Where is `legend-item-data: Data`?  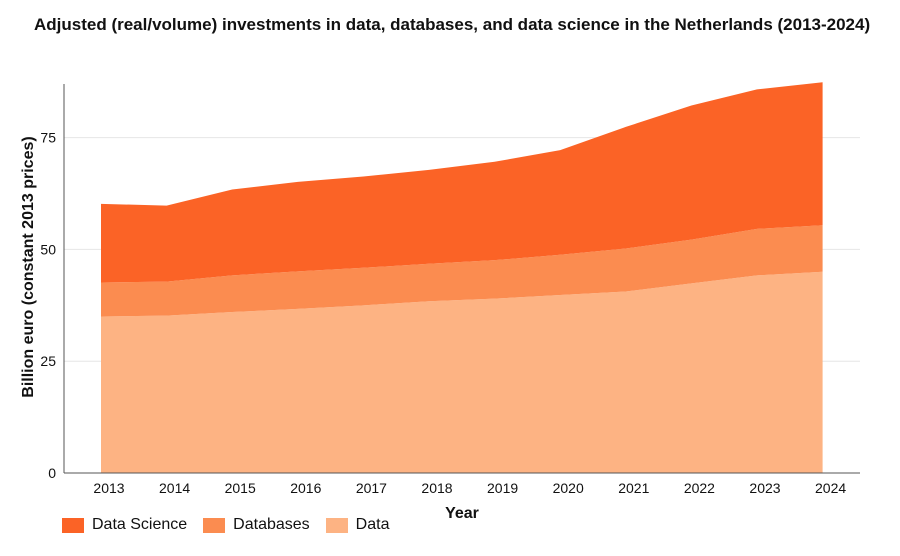 legend-item-data: Data is located at coordinates (357, 525).